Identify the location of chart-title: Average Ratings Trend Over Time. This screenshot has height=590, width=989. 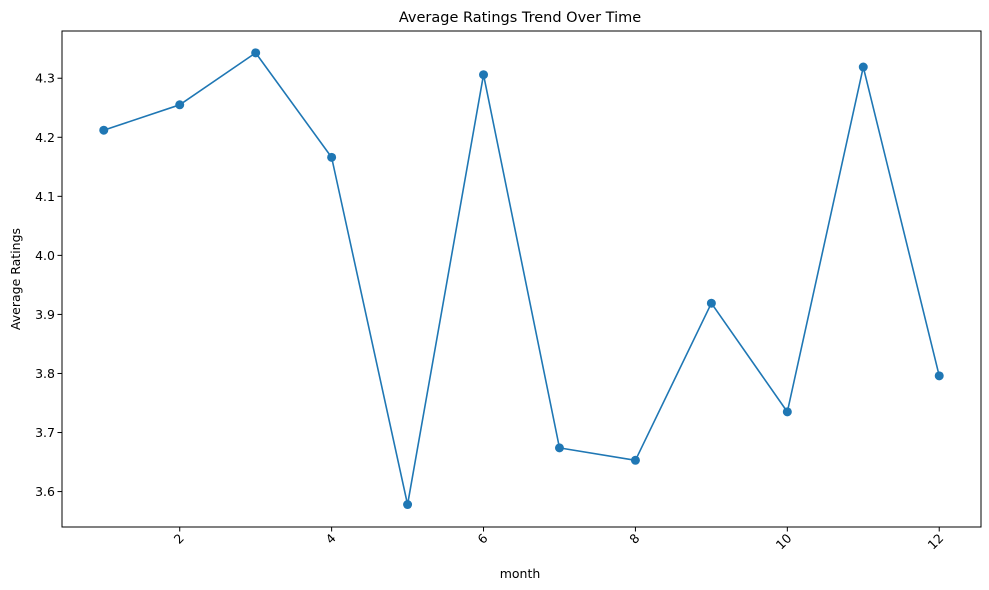
(520, 18).